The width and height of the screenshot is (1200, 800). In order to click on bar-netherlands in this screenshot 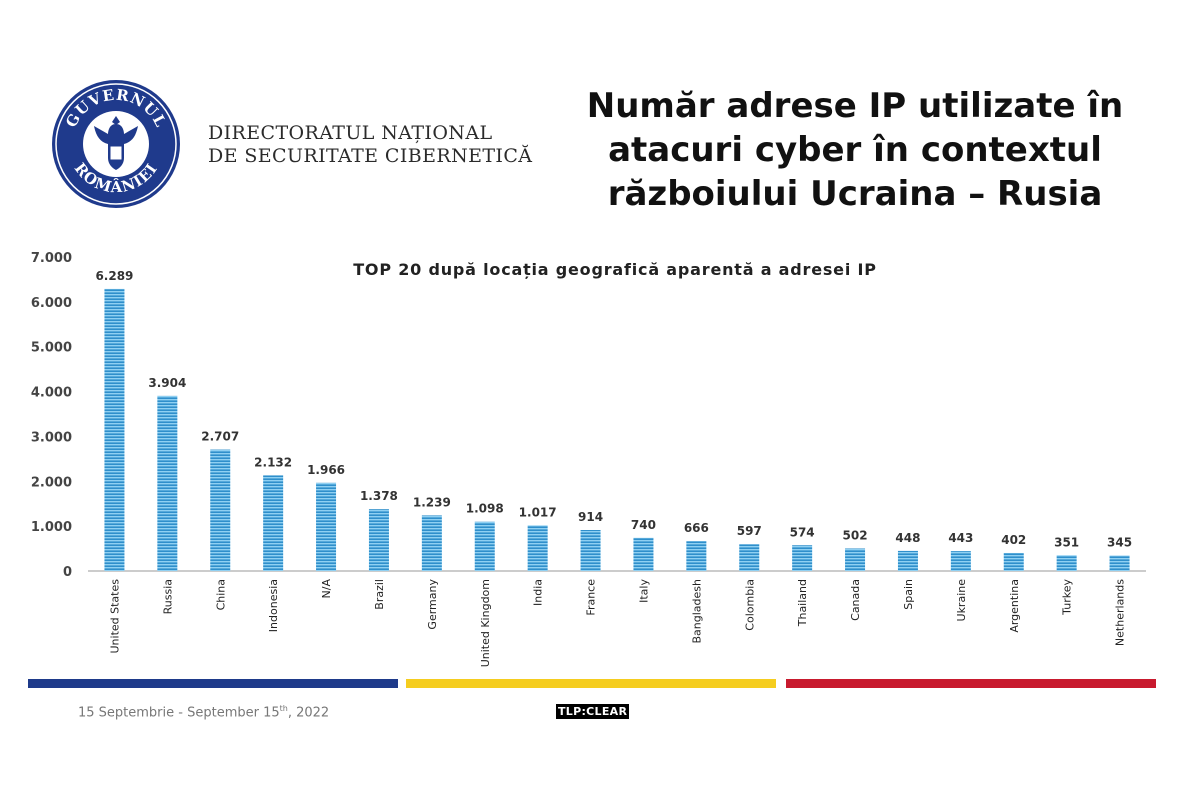, I will do `click(1119, 563)`.